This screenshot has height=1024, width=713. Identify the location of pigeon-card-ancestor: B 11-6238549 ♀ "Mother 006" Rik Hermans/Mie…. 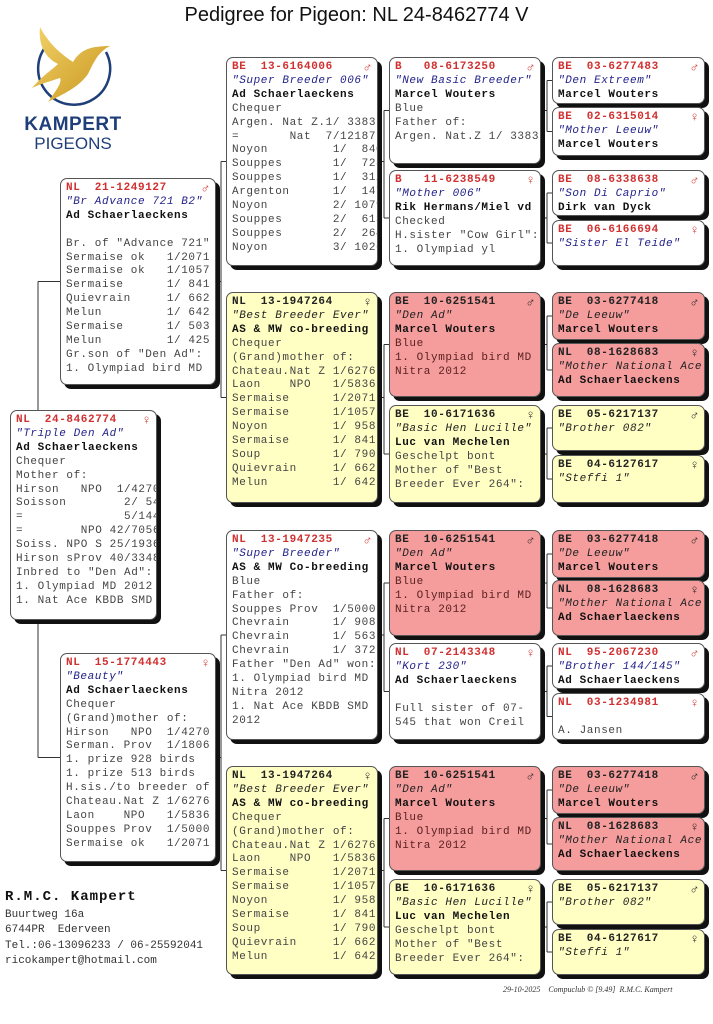
(465, 218).